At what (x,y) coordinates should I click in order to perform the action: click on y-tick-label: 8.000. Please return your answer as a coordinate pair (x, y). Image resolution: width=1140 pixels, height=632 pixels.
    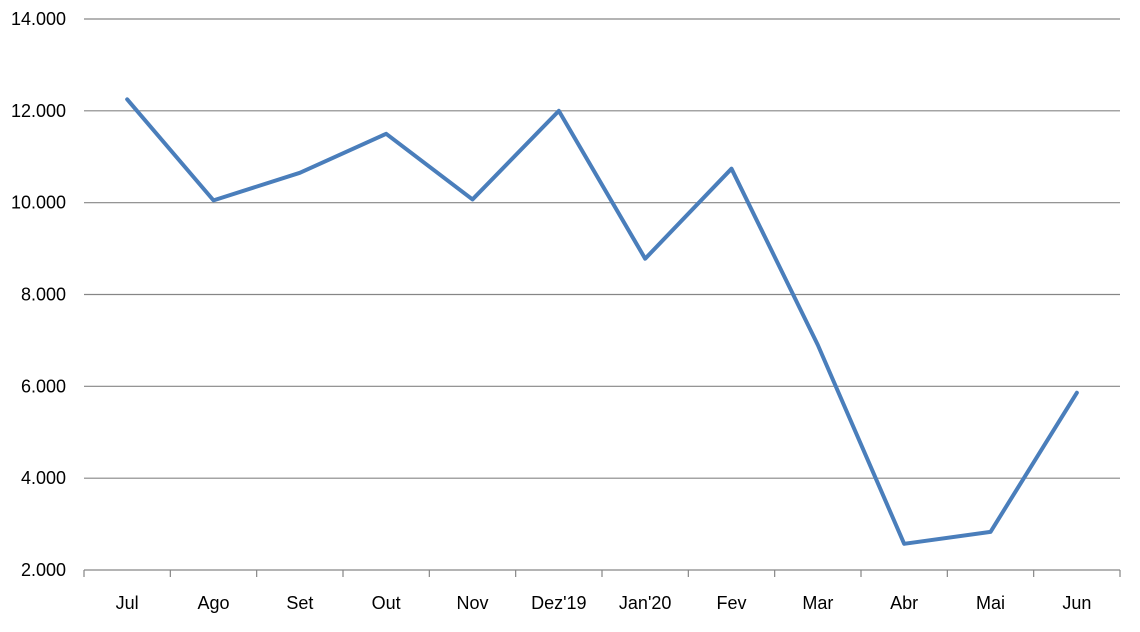
    Looking at the image, I should click on (43, 295).